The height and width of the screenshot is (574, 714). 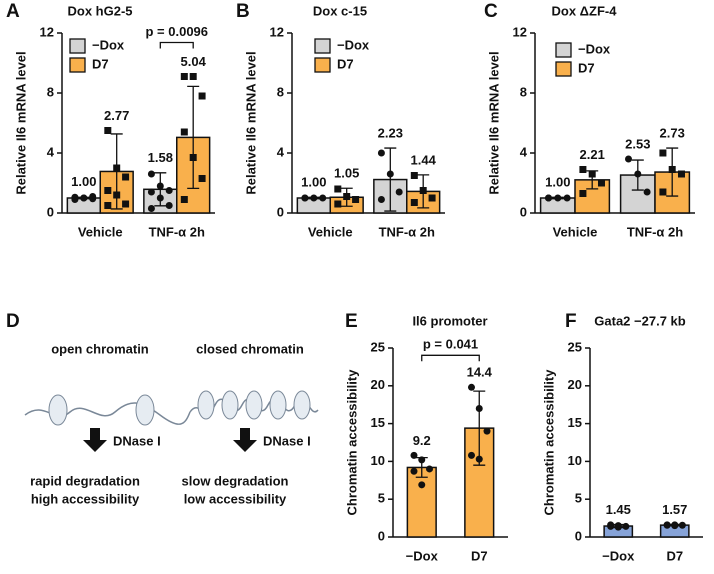 I want to click on value-label: 2.21, so click(x=592, y=154).